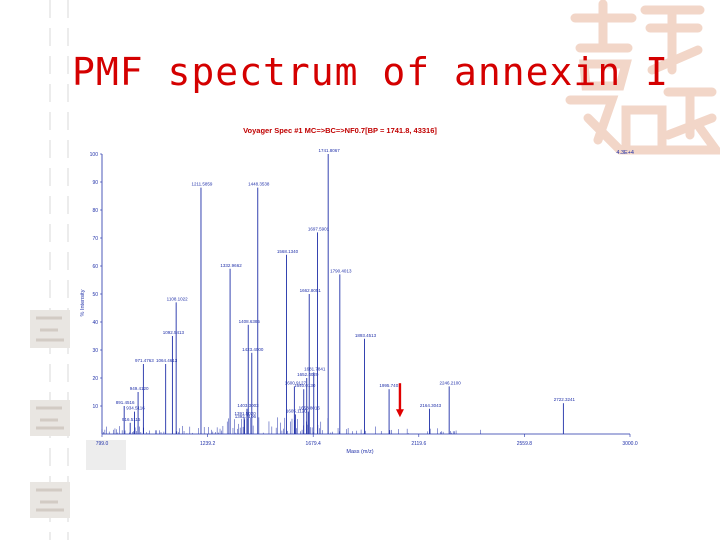 The image size is (720, 540). I want to click on peak-label: 1092.5413, so click(174, 332).